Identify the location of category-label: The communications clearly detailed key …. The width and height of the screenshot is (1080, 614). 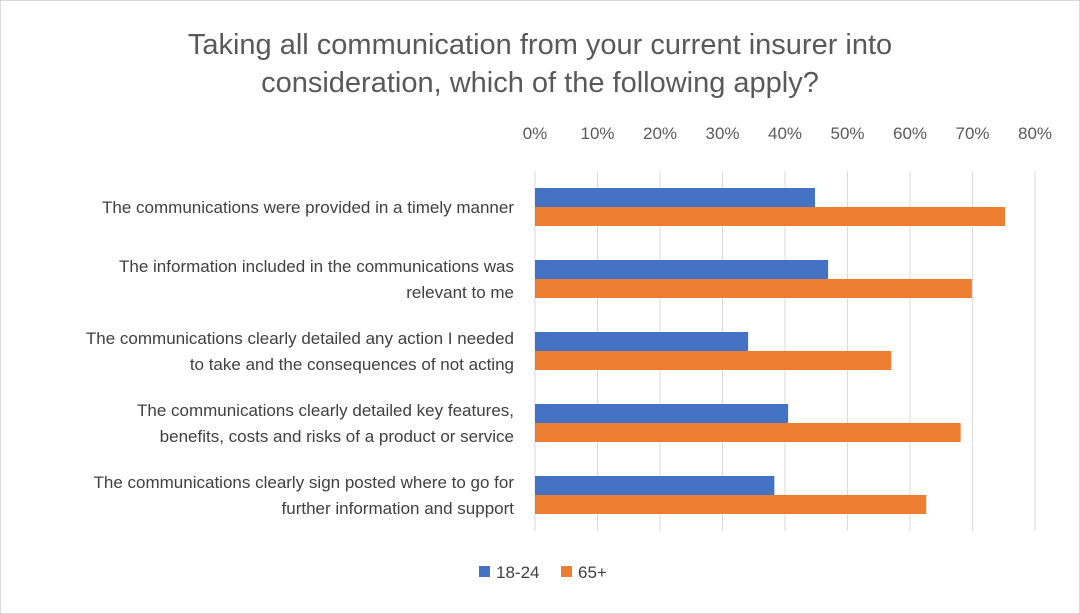
(325, 423).